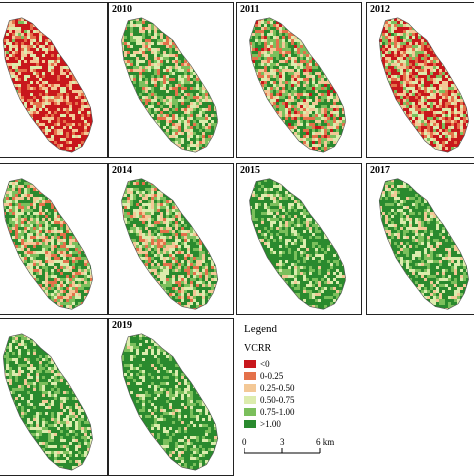 The image size is (474, 476). I want to click on legend-item: <0, so click(257, 363).